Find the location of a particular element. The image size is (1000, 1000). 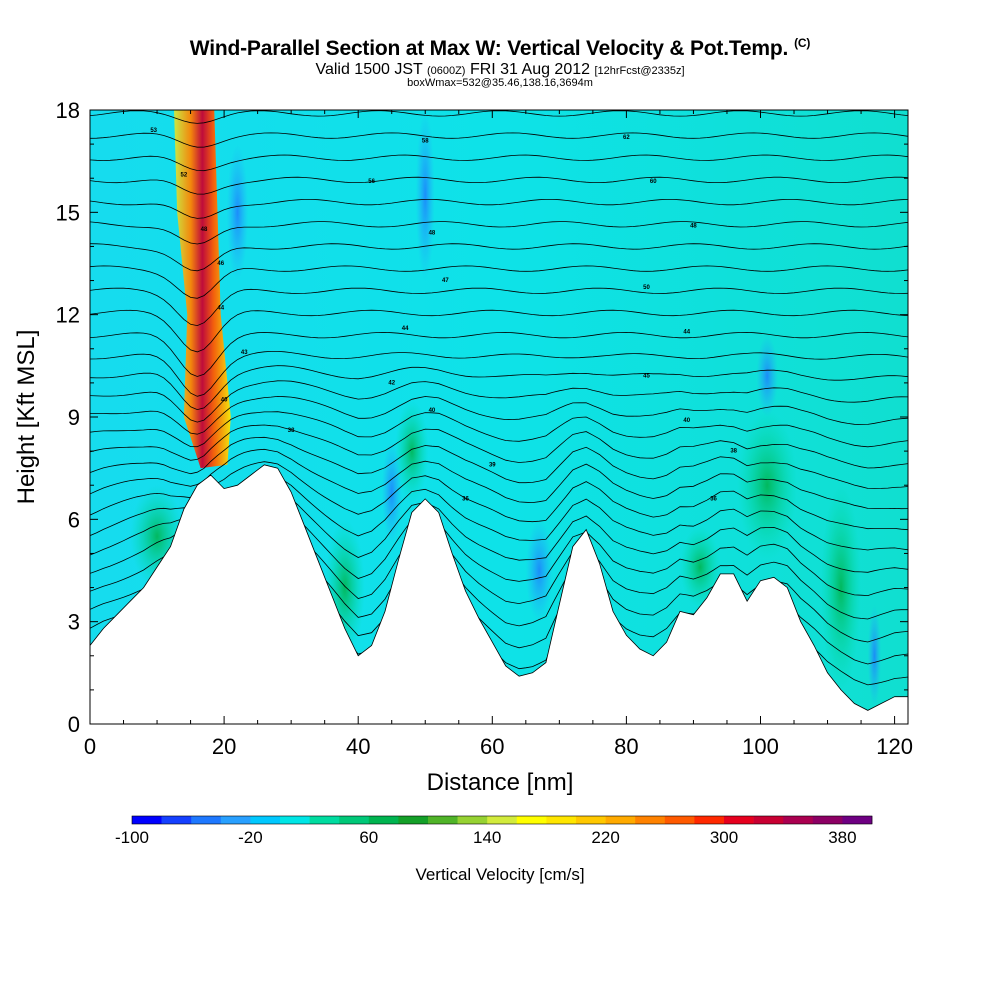

colorbar-frame is located at coordinates (502, 820).